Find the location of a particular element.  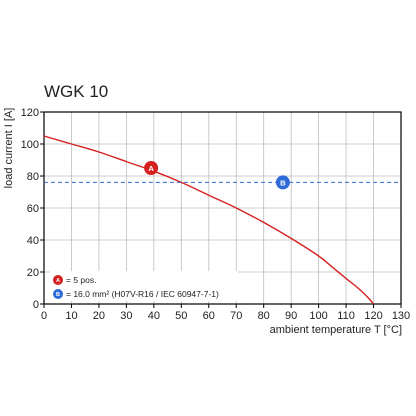

y-tick-label: 60 is located at coordinates (33, 209).